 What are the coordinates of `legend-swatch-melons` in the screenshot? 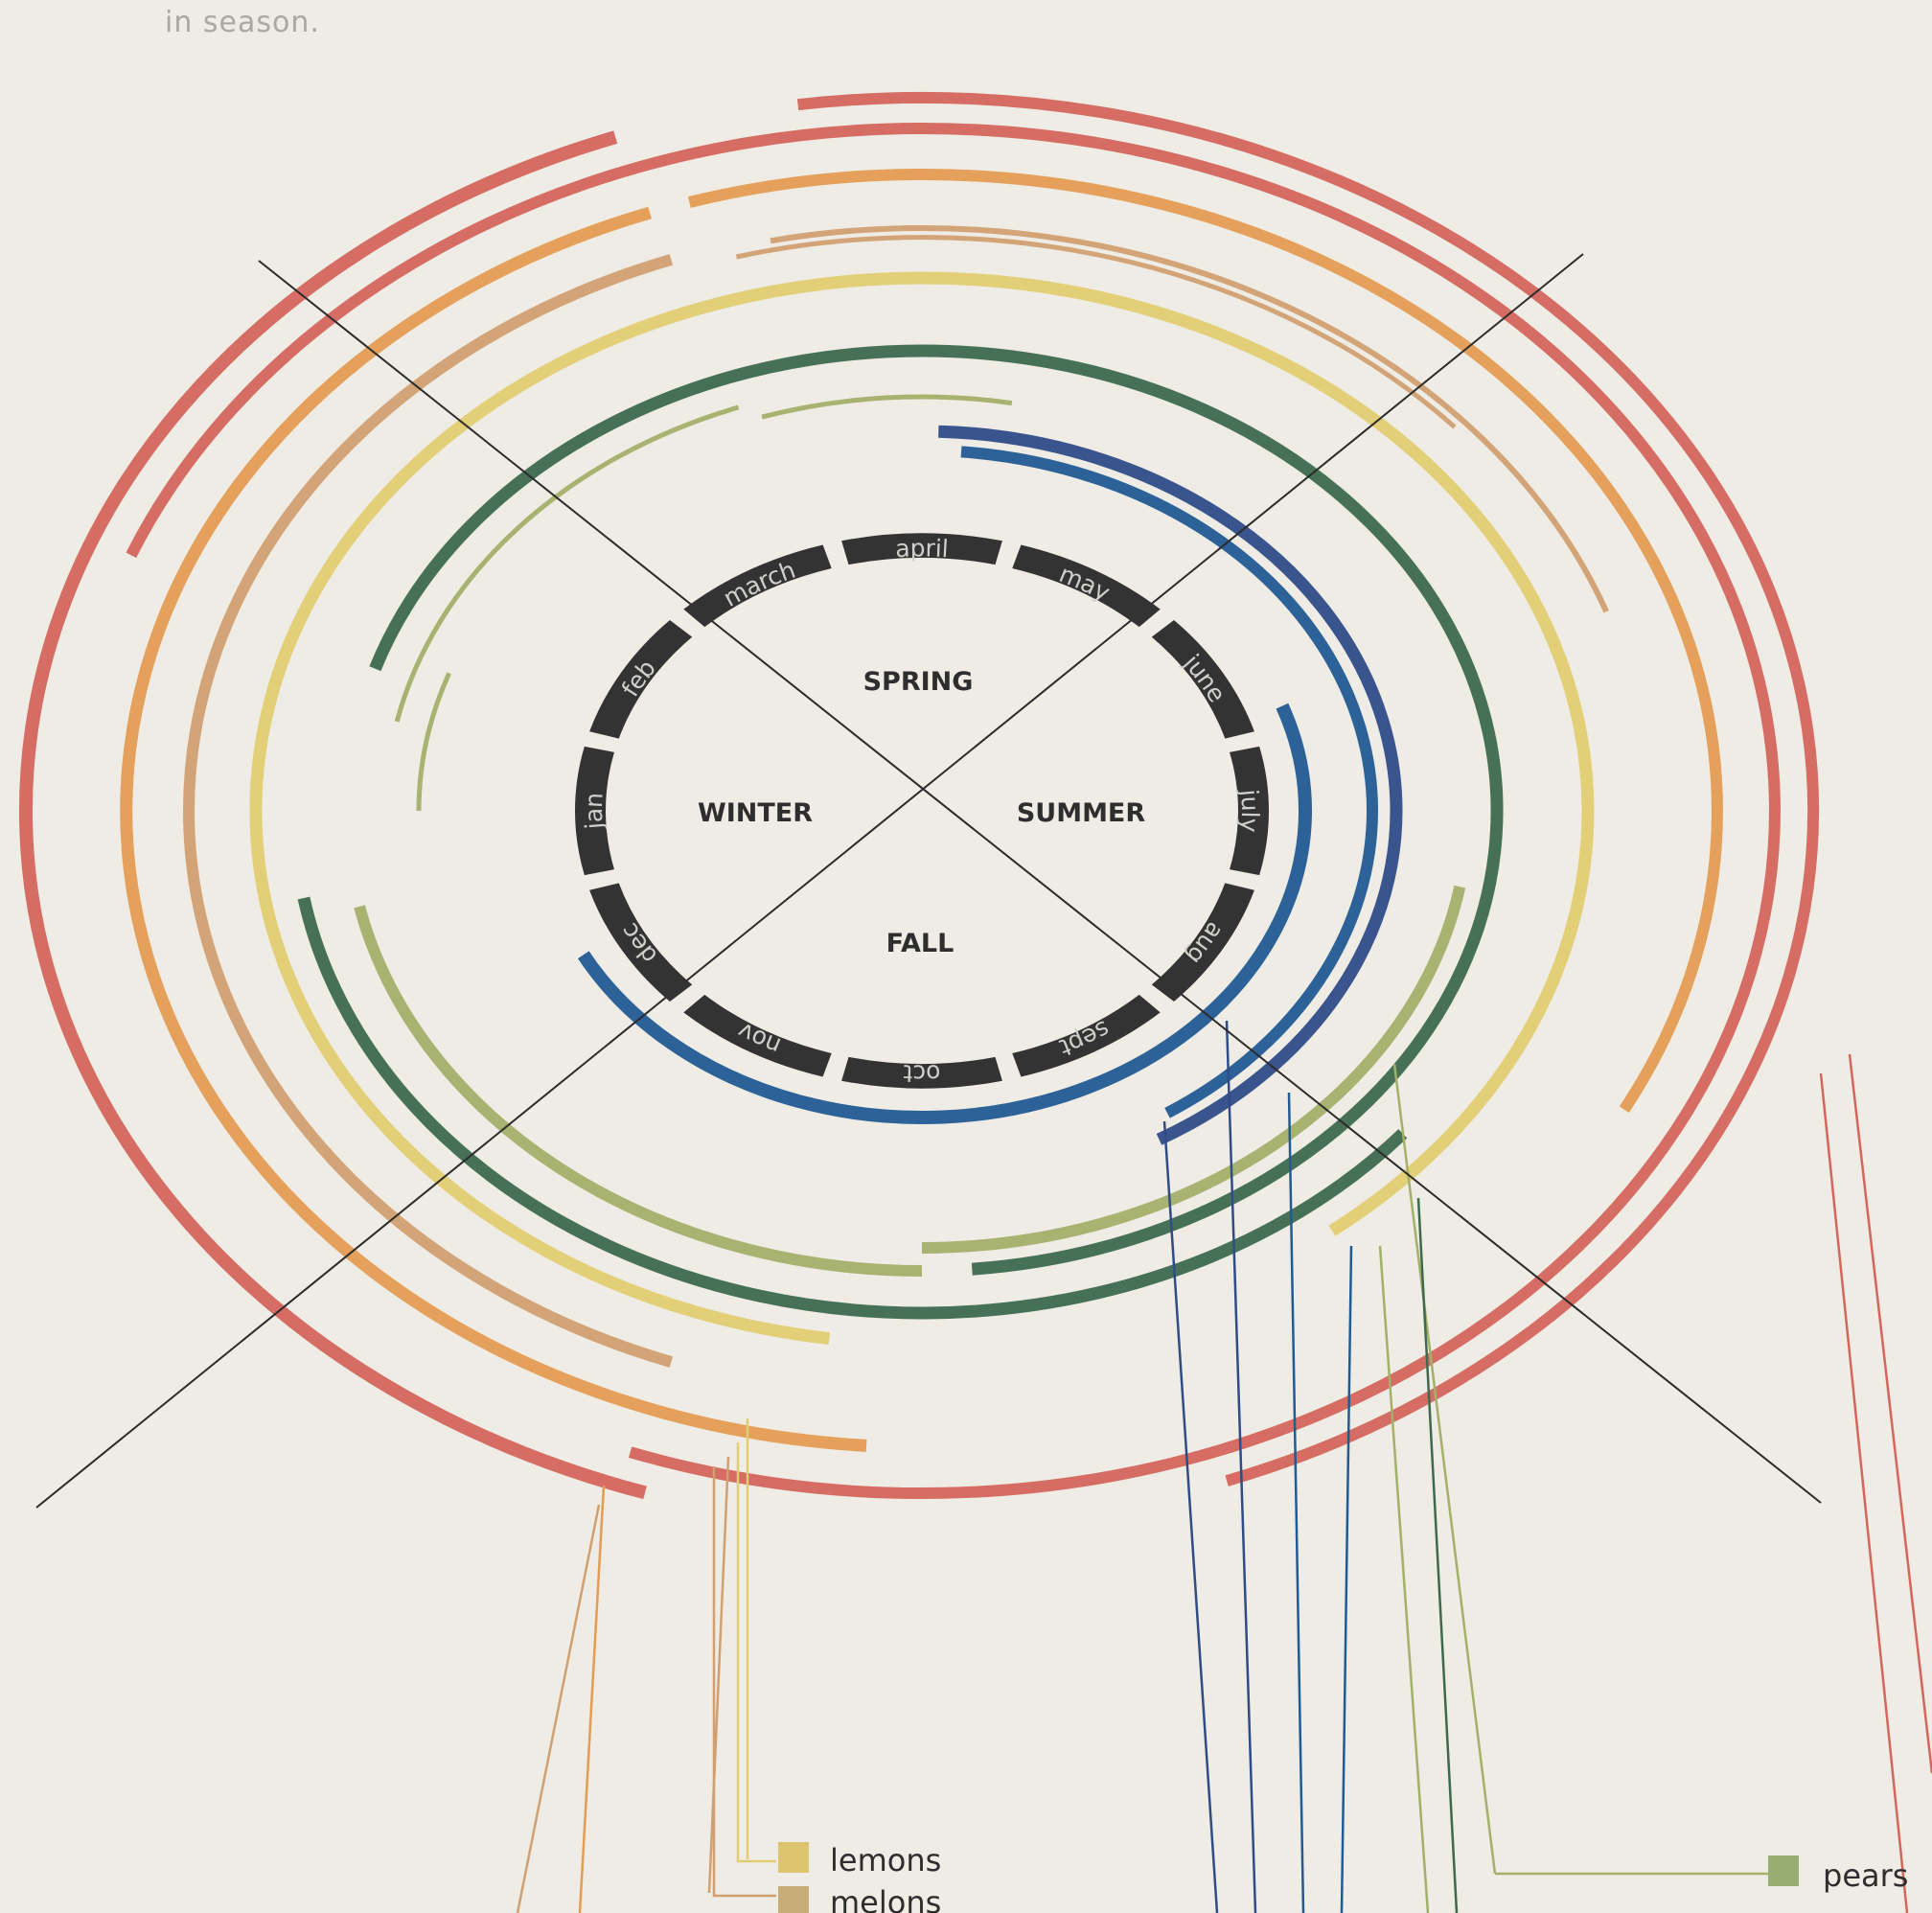 It's located at (793, 1899).